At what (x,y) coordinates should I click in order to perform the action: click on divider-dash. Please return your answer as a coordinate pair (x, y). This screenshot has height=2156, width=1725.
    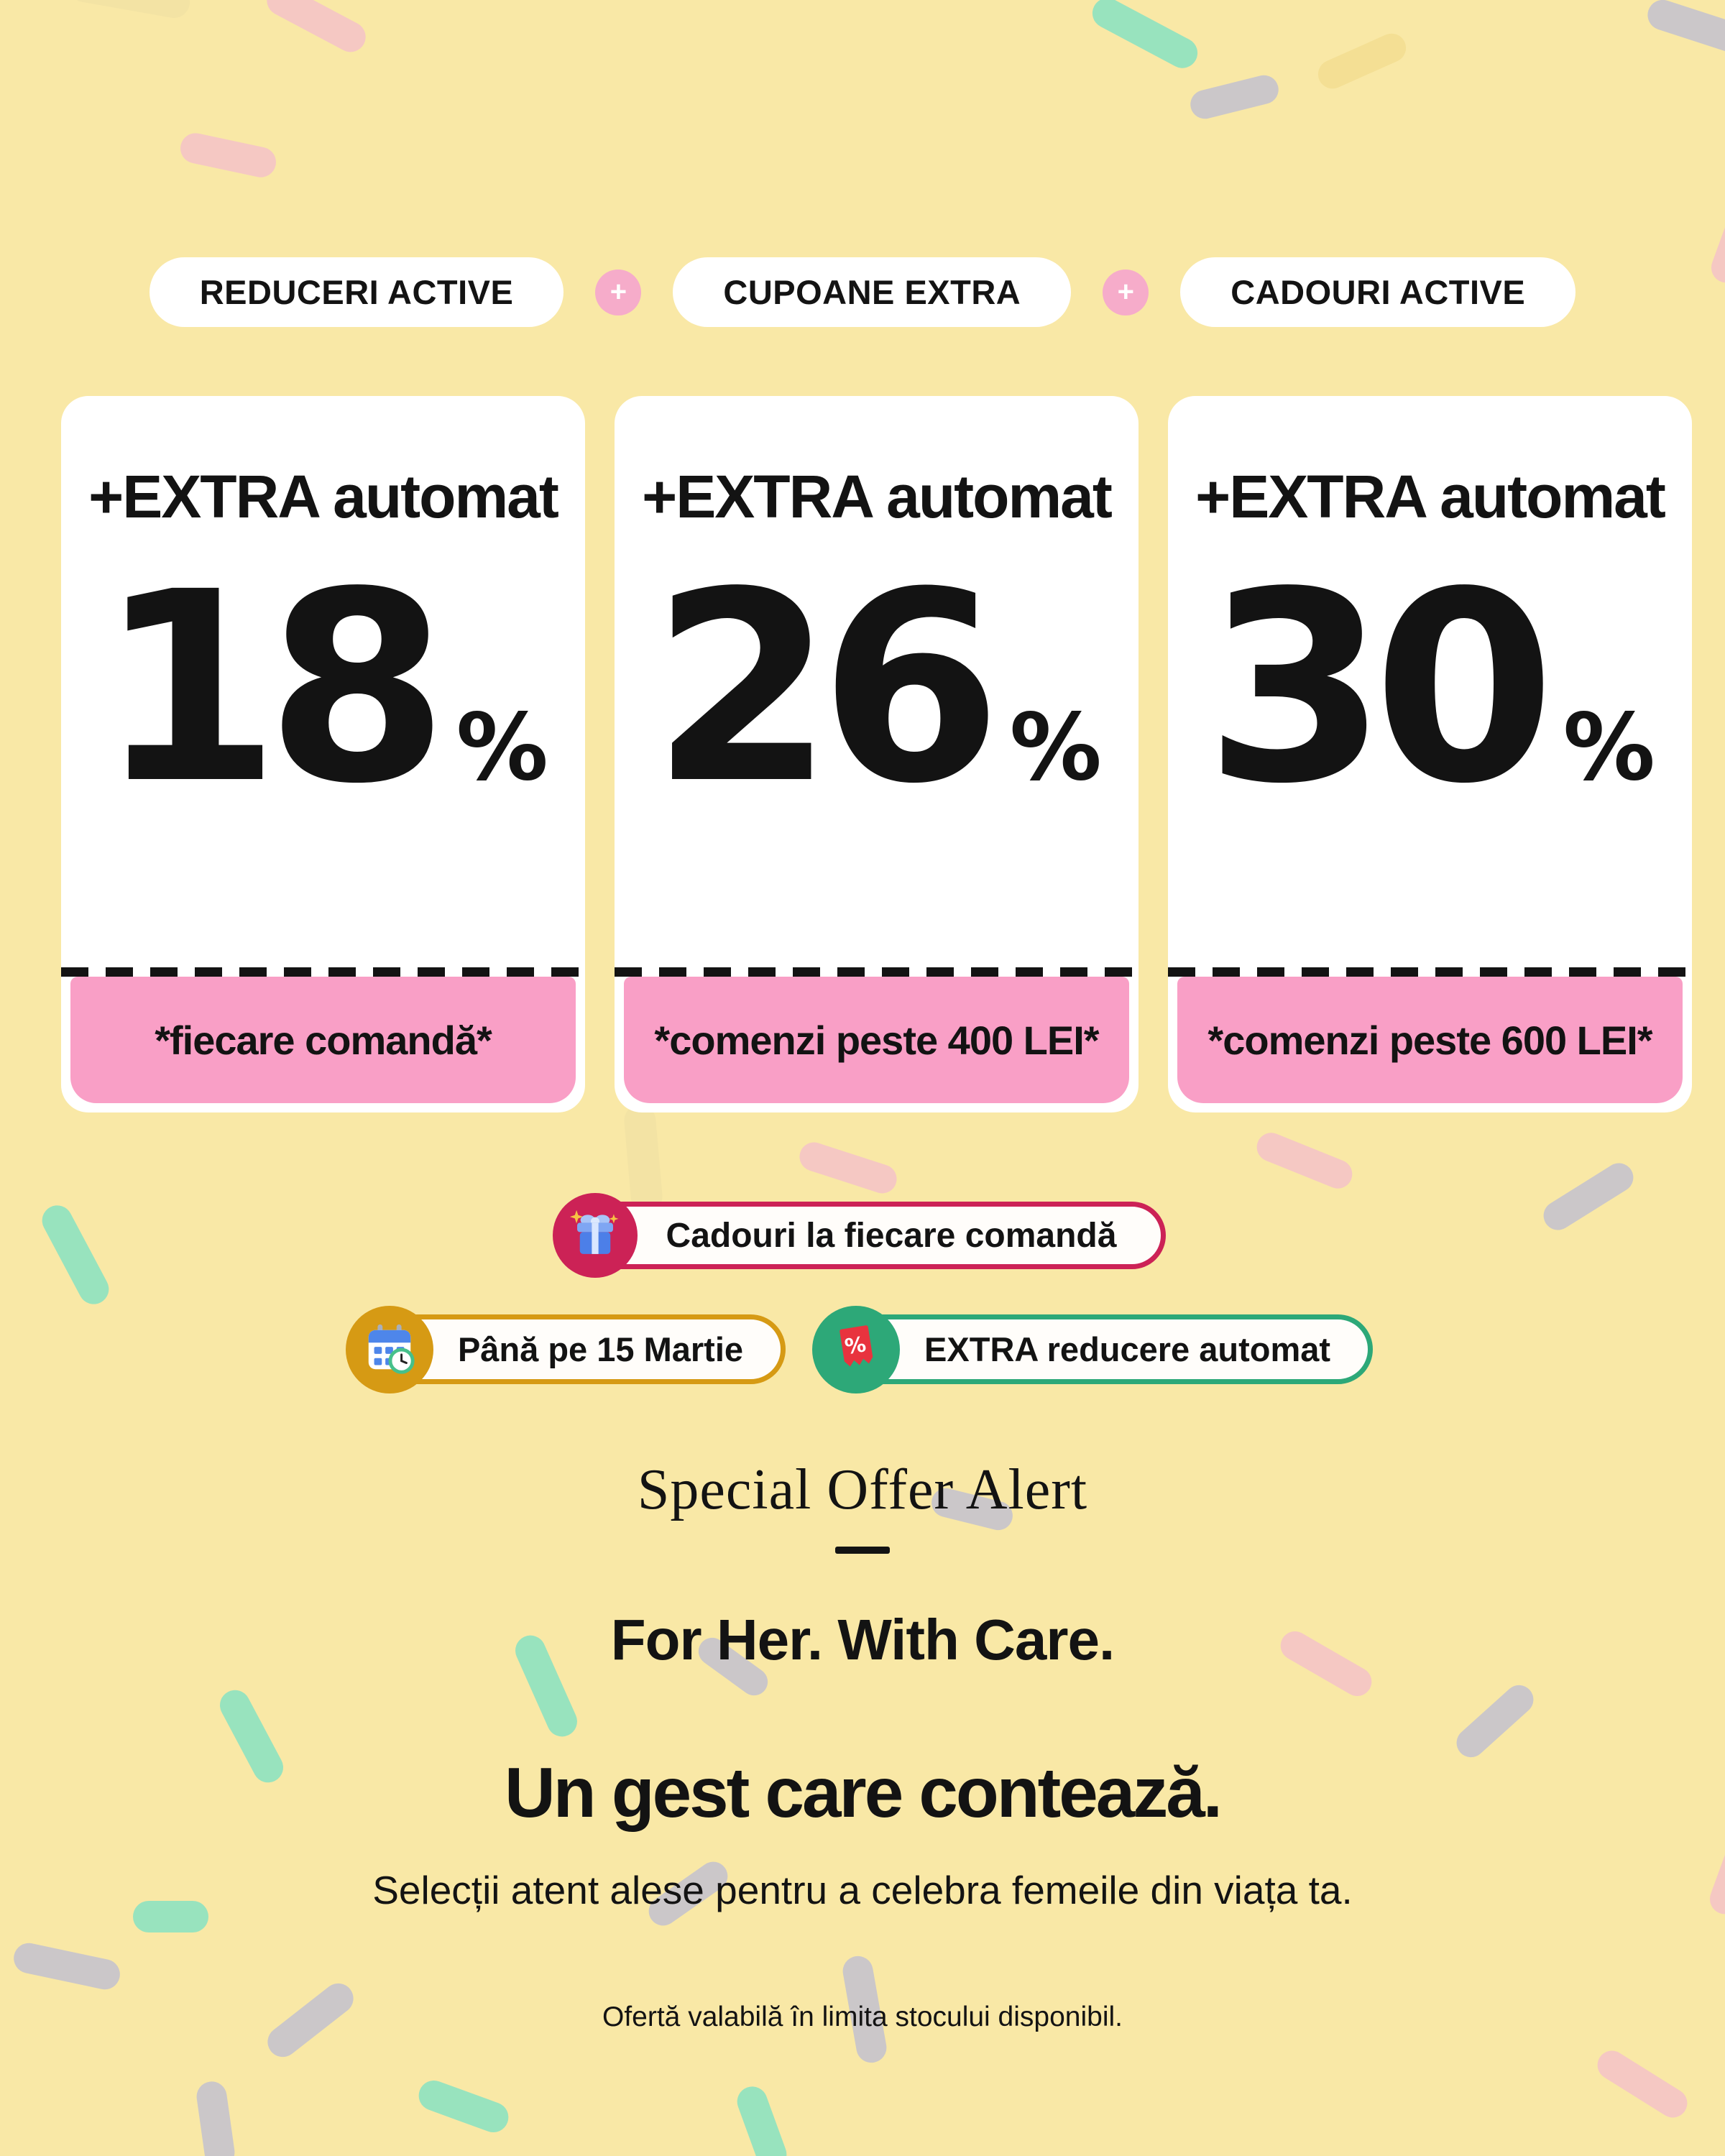
    Looking at the image, I should click on (862, 1551).